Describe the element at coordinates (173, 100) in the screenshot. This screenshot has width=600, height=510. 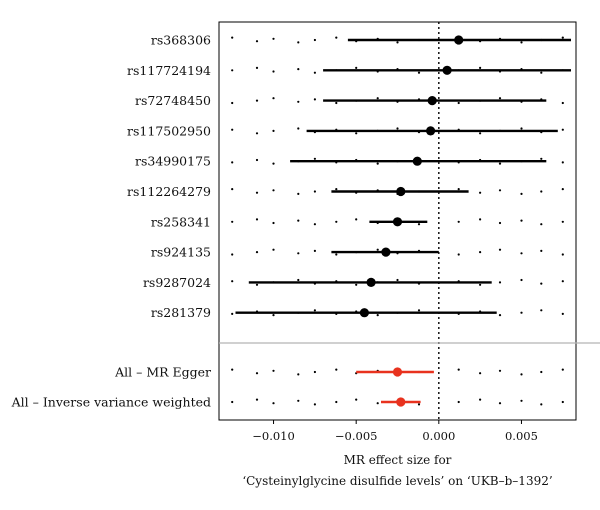
I see `snp-label: rs72748450` at that location.